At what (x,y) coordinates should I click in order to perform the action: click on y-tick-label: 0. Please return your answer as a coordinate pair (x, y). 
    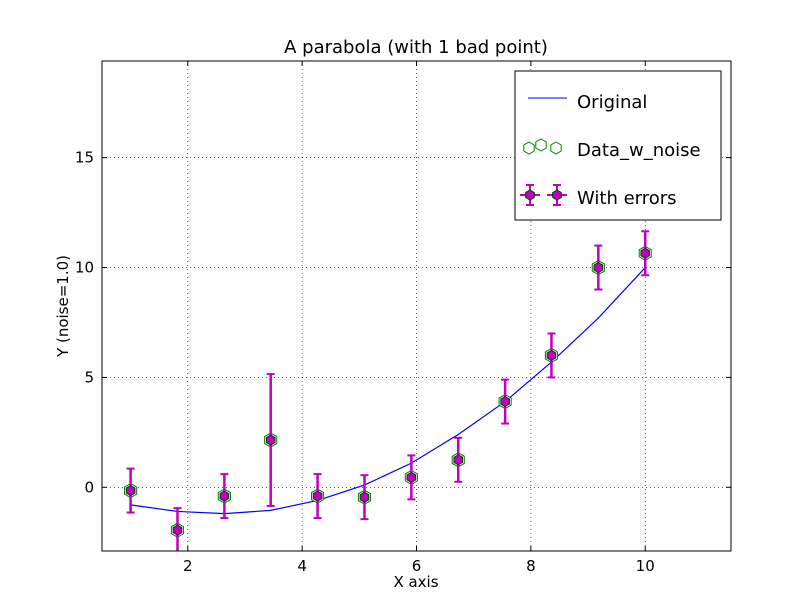
    Looking at the image, I should click on (89, 487).